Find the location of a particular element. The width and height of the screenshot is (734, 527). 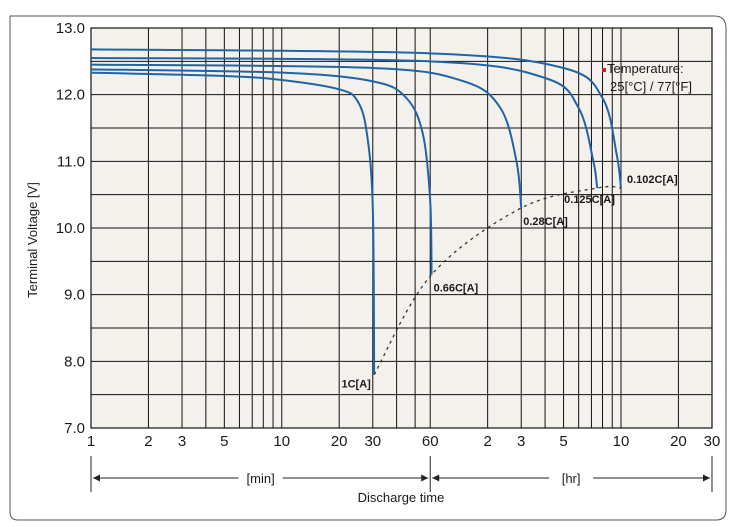

y-tick-label: 8.0 is located at coordinates (74, 361).